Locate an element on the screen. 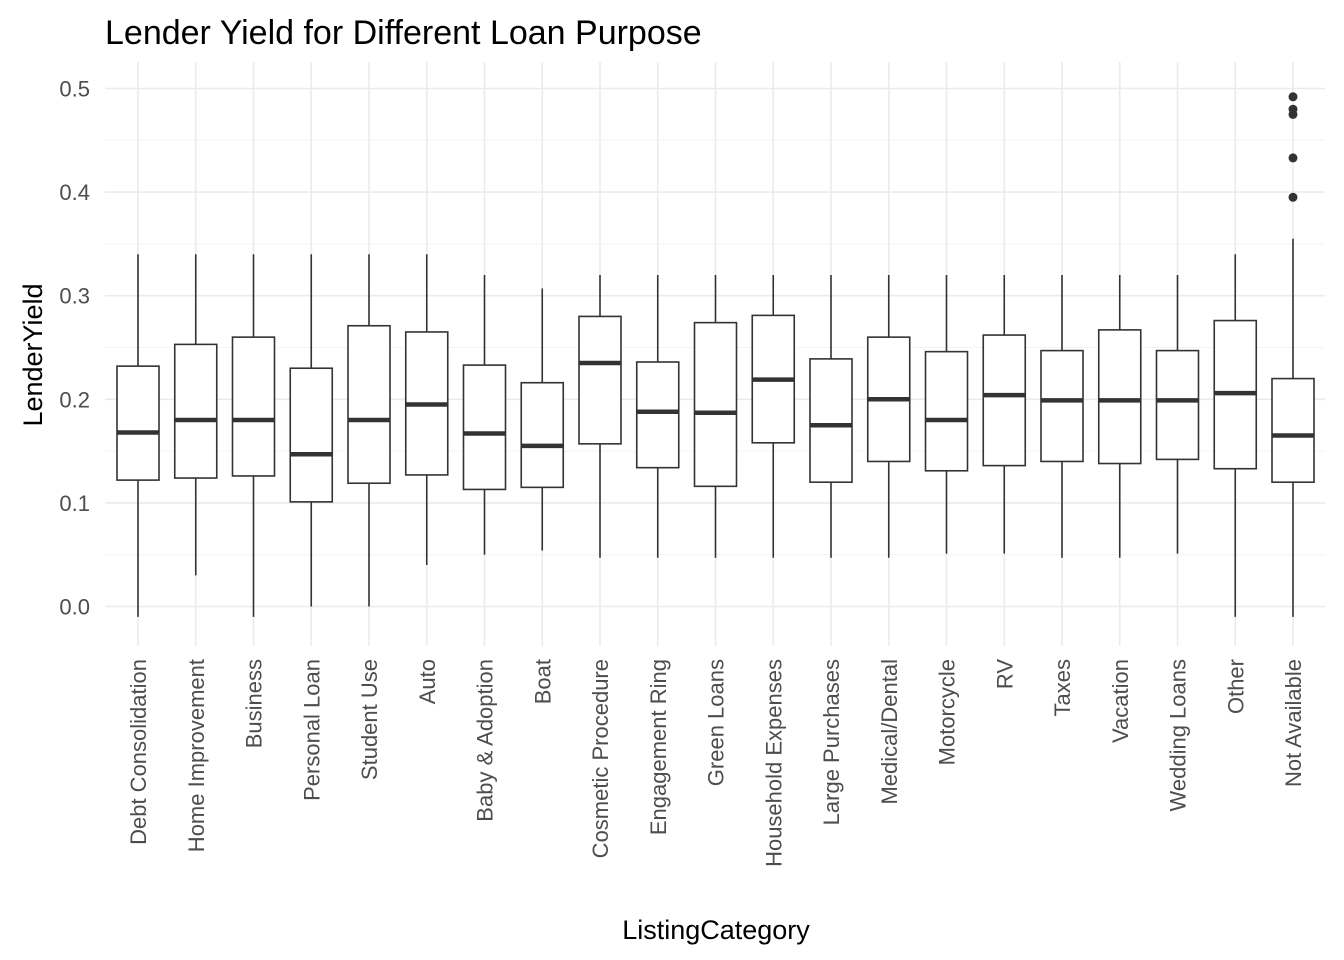  x-tick-label: Cosmetic Procedure is located at coordinates (600, 758).